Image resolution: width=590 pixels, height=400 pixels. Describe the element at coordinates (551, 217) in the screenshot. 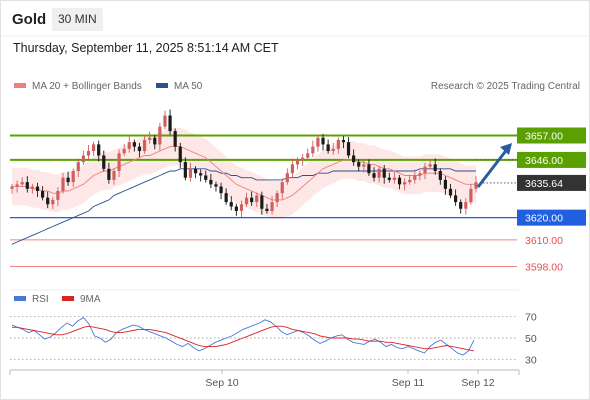

I see `level-tag-3620.00` at that location.